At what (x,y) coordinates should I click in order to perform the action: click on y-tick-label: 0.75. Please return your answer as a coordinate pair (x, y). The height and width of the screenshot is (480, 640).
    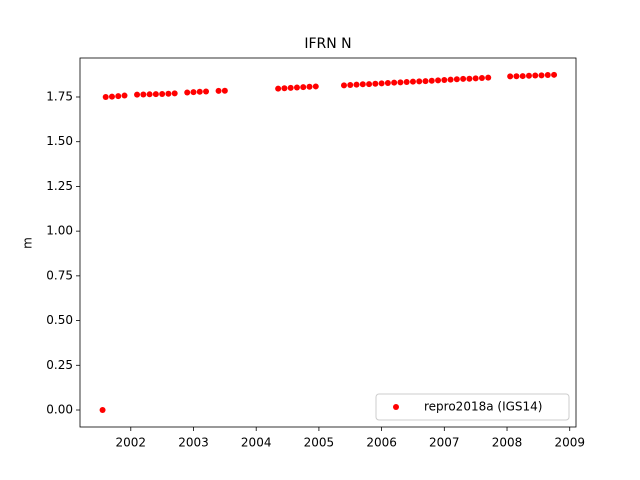
    Looking at the image, I should click on (59, 275).